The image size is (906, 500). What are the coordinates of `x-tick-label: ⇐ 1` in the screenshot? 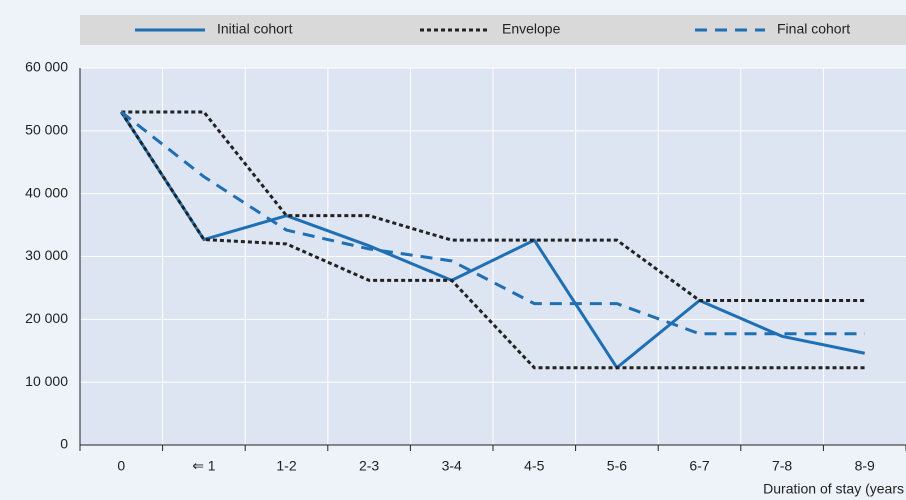 It's located at (204, 466).